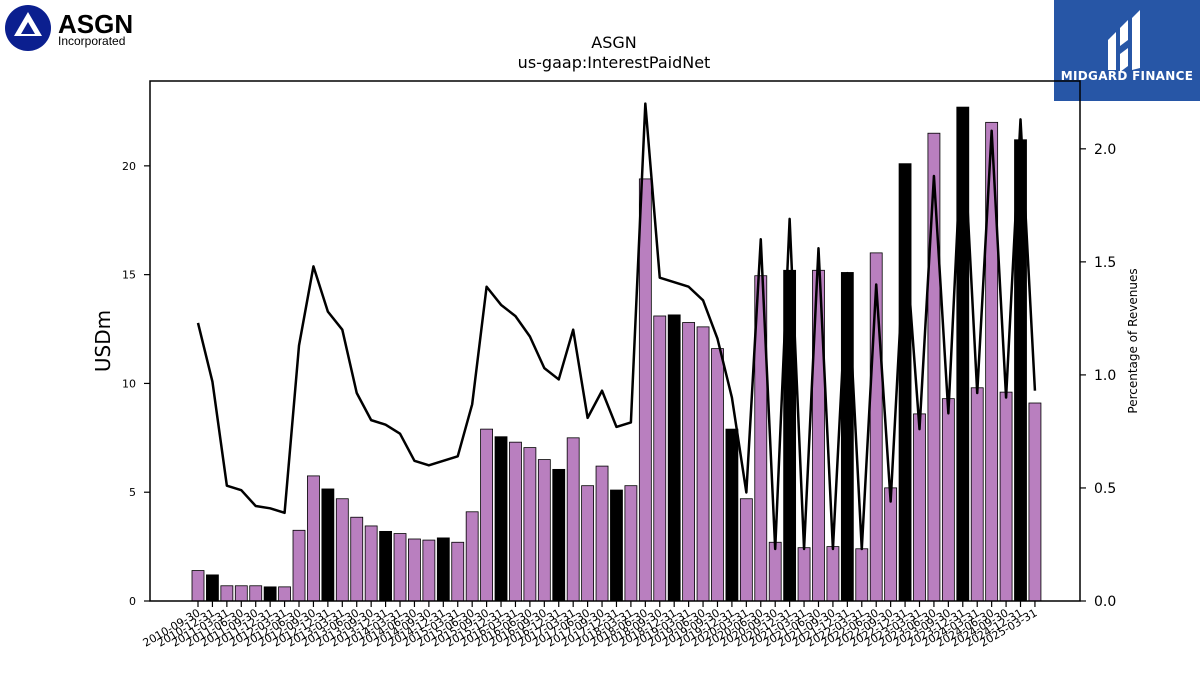 Image resolution: width=1200 pixels, height=675 pixels. What do you see at coordinates (1133, 340) in the screenshot?
I see `y2-axis-label: Percentage of Revenues` at bounding box center [1133, 340].